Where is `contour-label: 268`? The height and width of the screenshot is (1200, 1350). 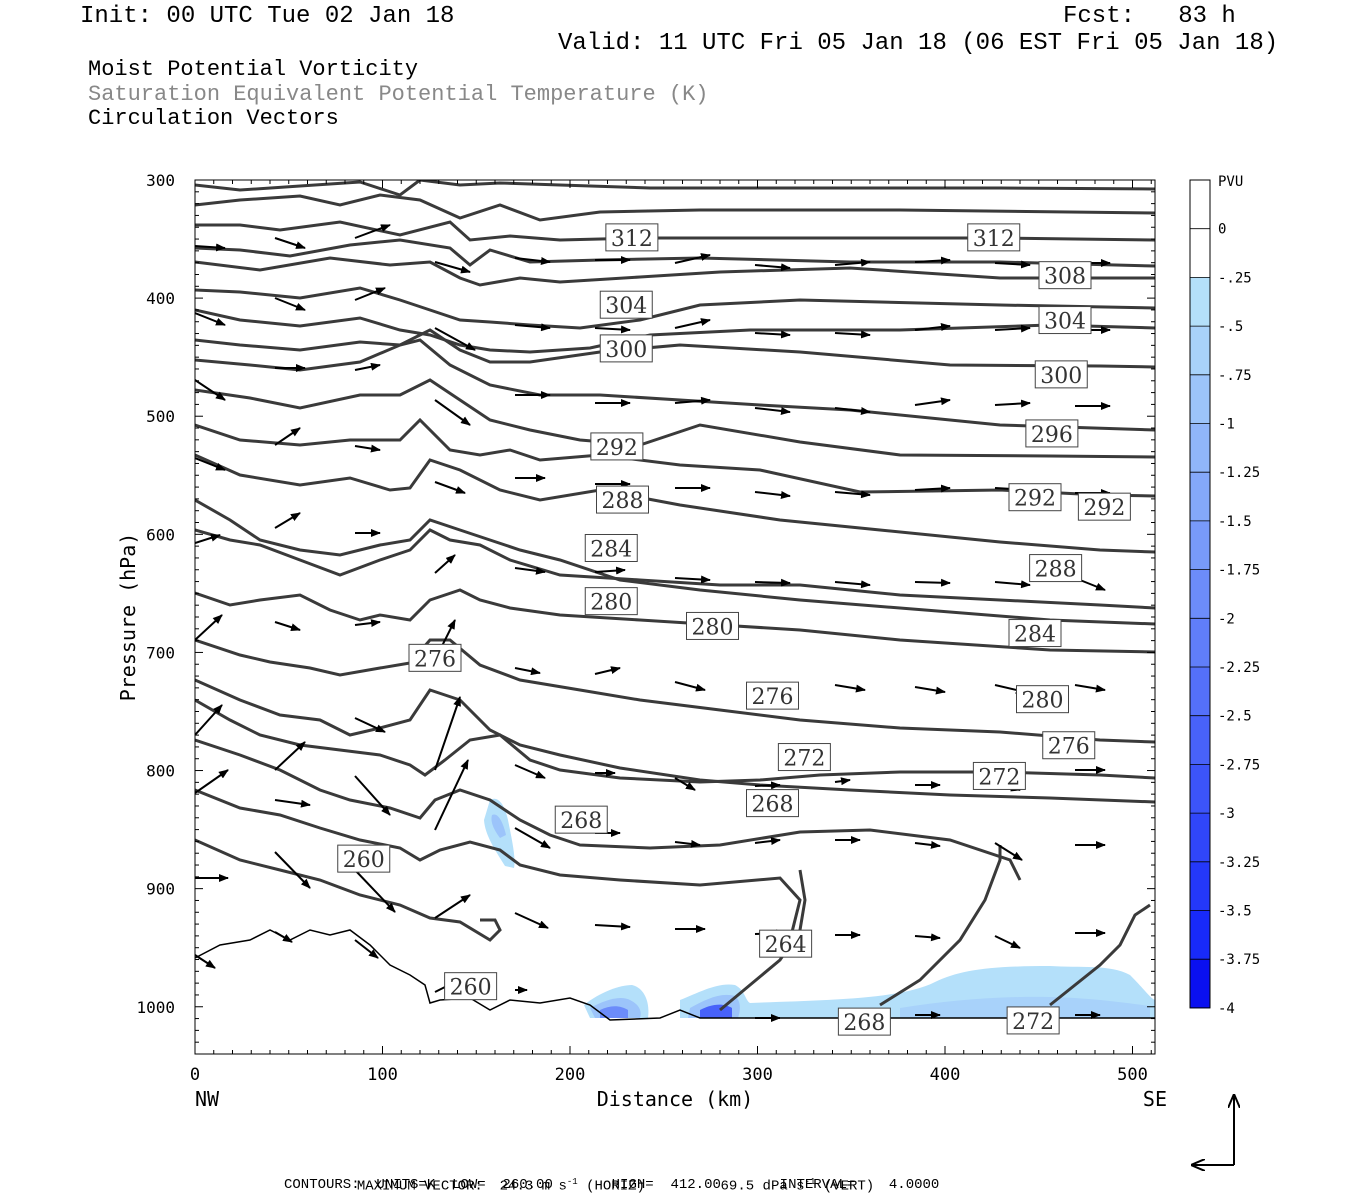 contour-label: 268 is located at coordinates (581, 821).